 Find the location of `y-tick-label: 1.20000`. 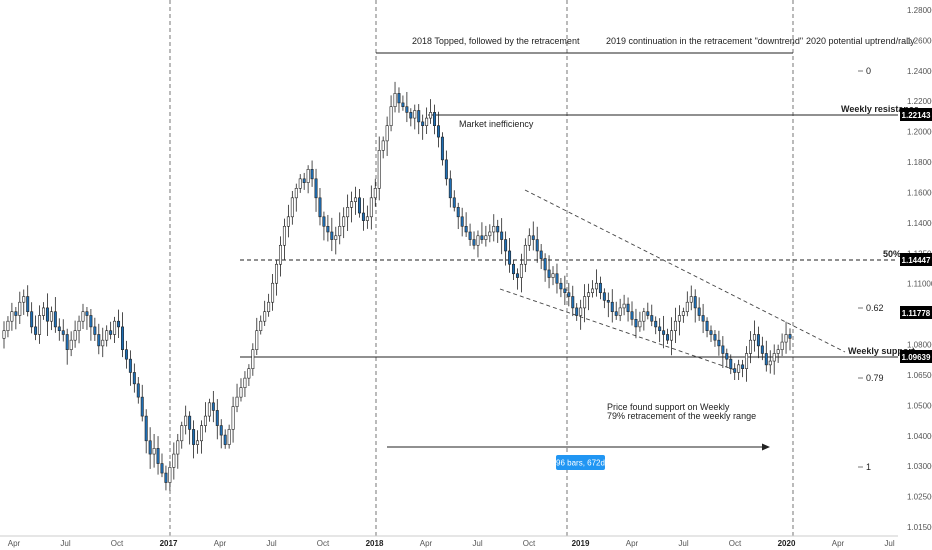

y-tick-label: 1.20000 is located at coordinates (919, 132).